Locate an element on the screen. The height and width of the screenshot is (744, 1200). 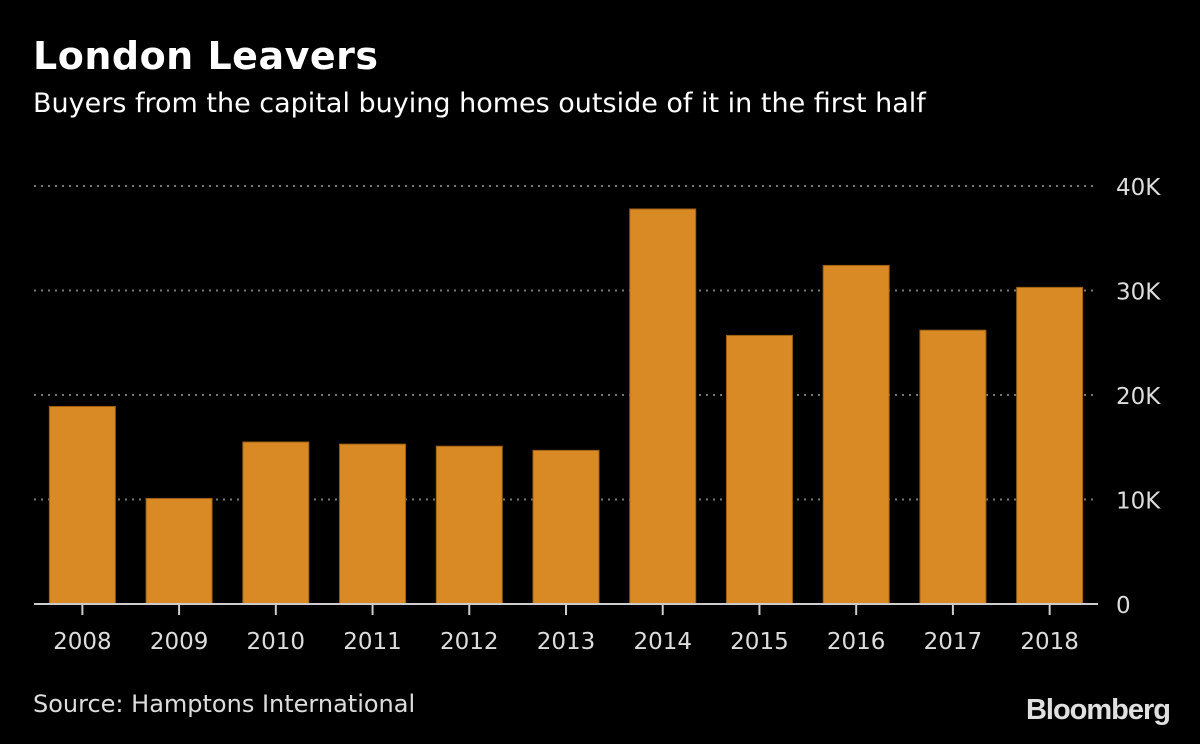
bar-2018 is located at coordinates (1050, 445).